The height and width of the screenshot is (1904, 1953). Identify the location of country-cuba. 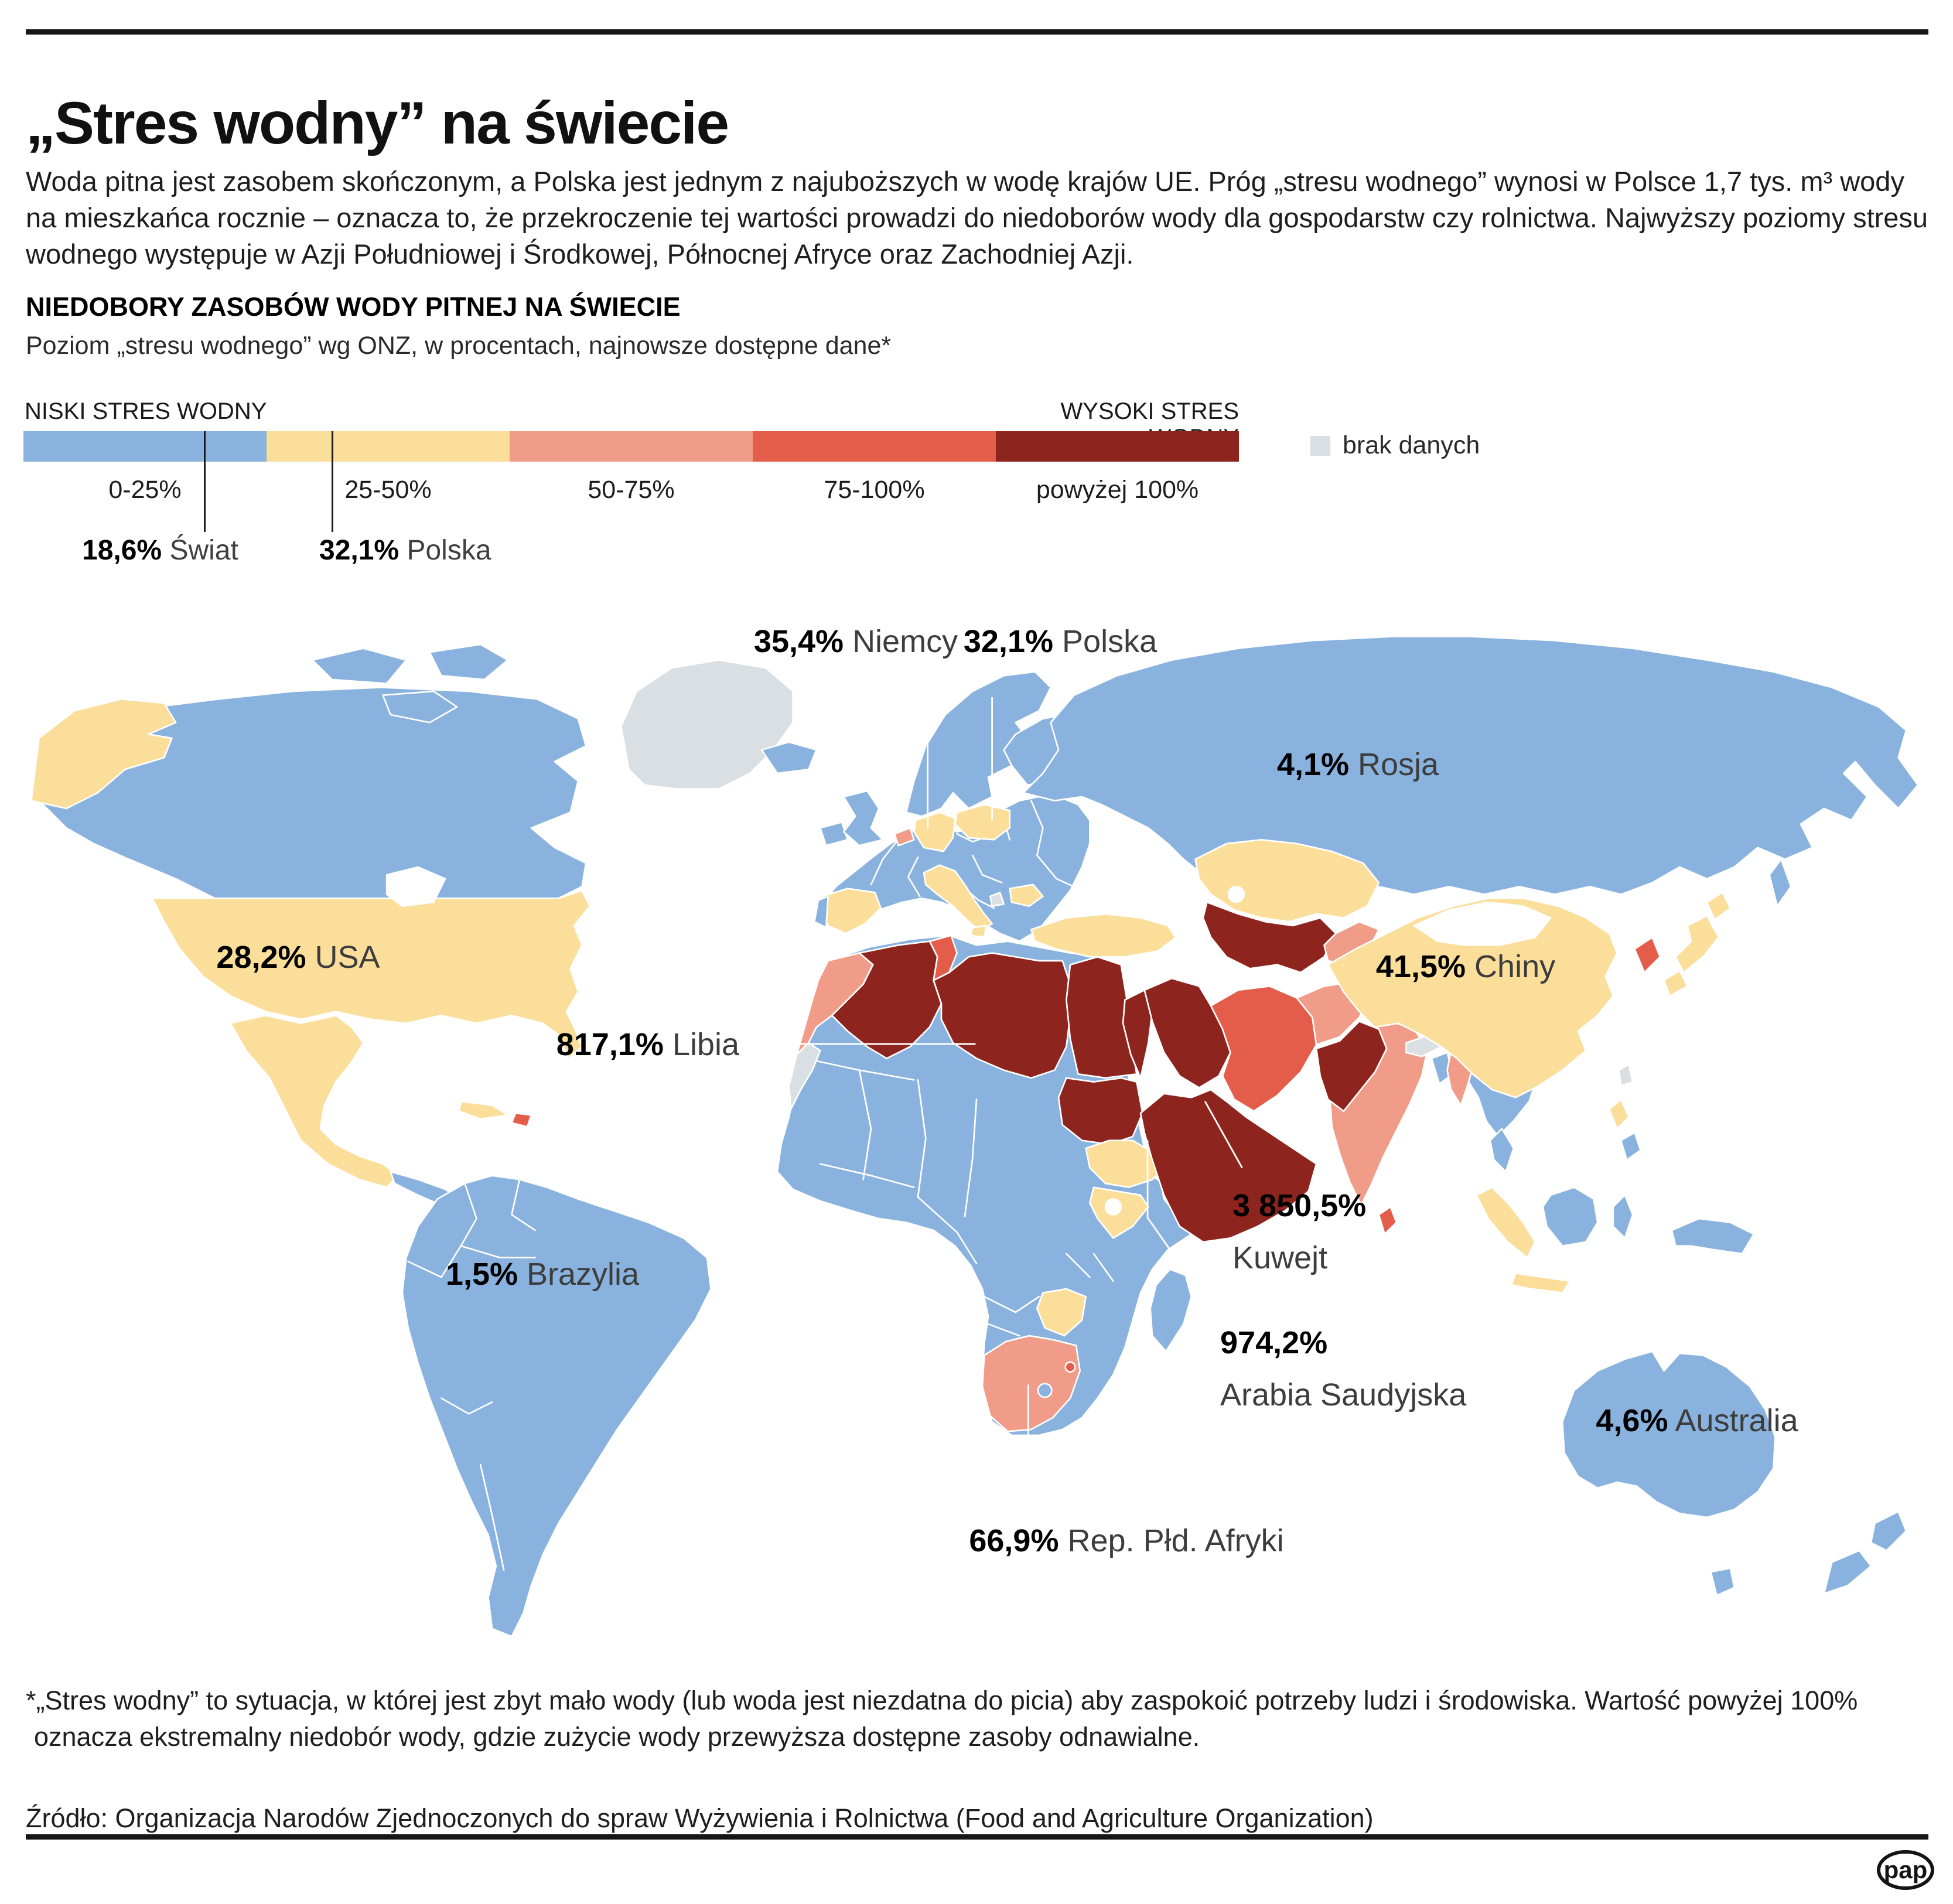
(483, 1110).